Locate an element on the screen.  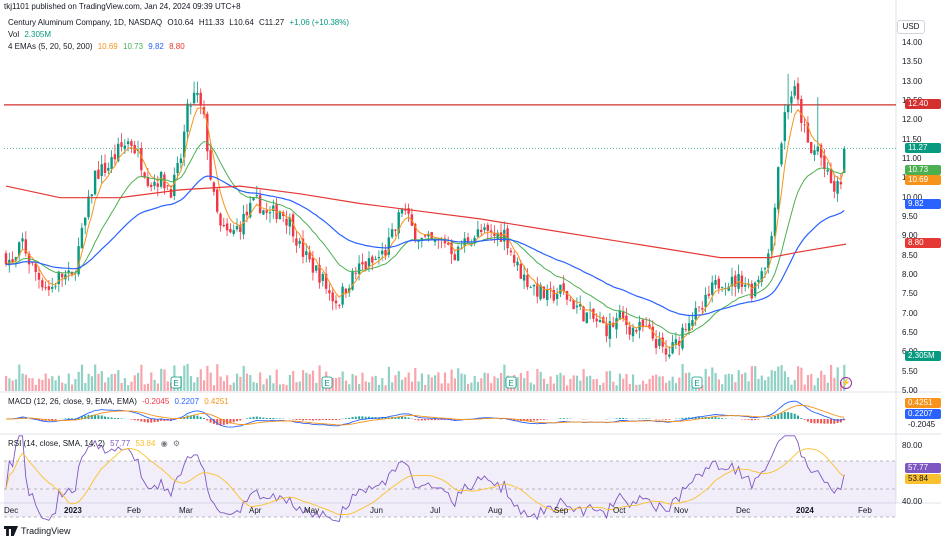
high-value: H11.33 is located at coordinates (211, 22).